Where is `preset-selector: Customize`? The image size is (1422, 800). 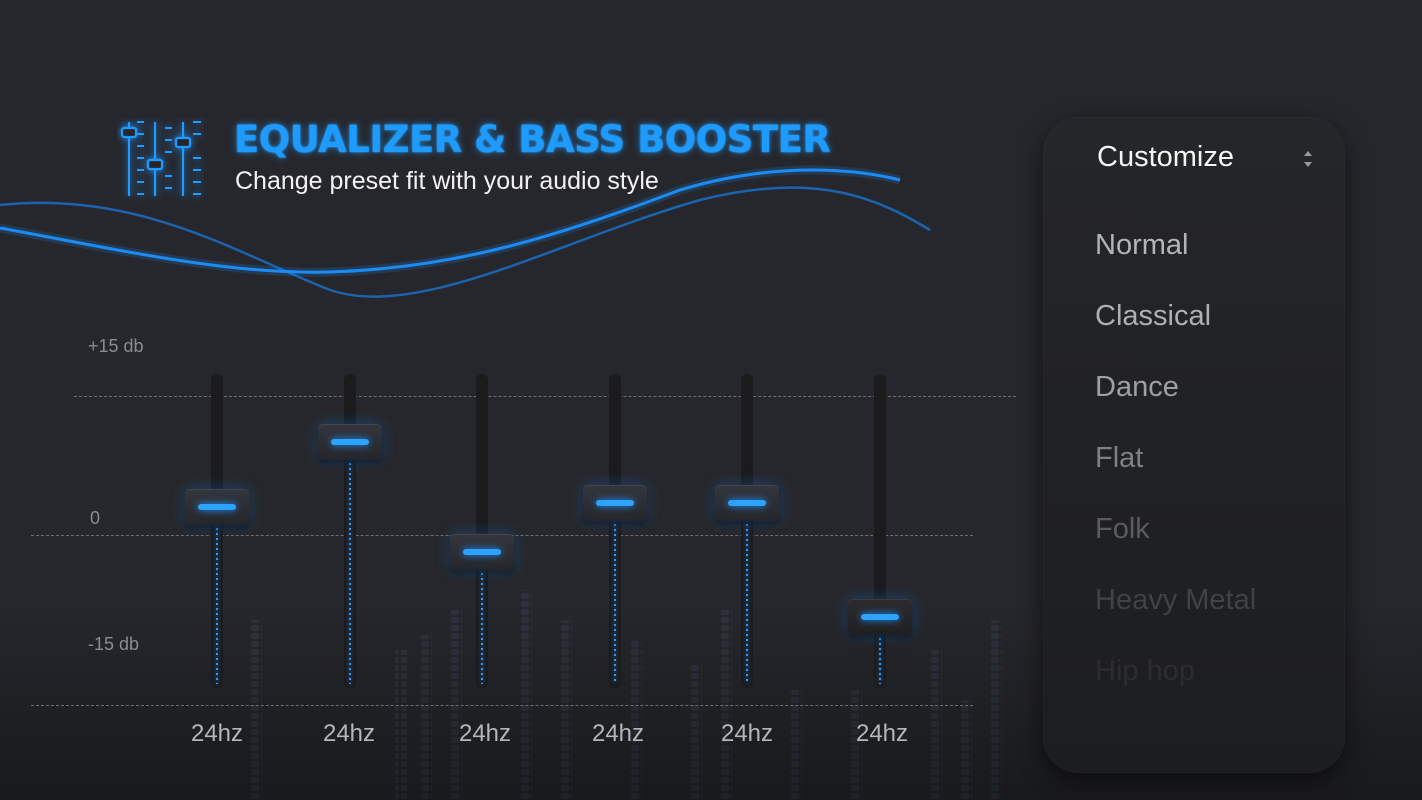 preset-selector: Customize is located at coordinates (1194, 158).